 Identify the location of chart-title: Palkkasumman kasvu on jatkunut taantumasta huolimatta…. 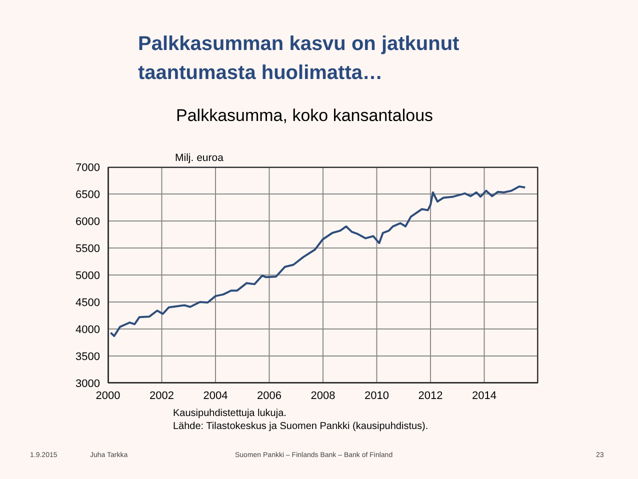
(299, 59).